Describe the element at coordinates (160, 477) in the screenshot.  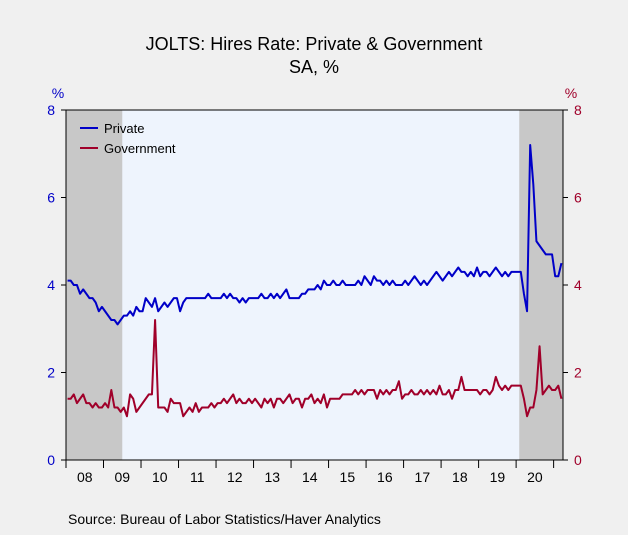
I see `x-axis-tick-label: 10` at that location.